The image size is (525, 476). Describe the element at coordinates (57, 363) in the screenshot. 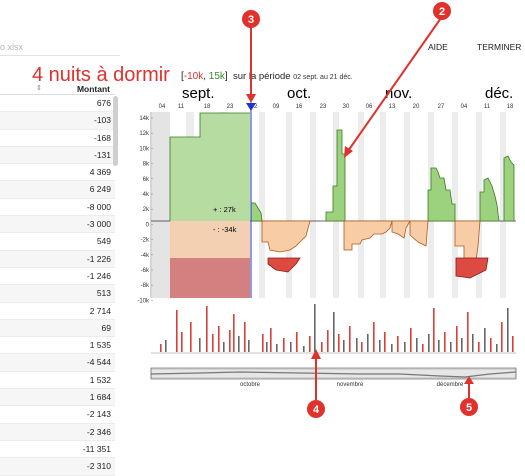

I see `table-row: -4 544` at that location.